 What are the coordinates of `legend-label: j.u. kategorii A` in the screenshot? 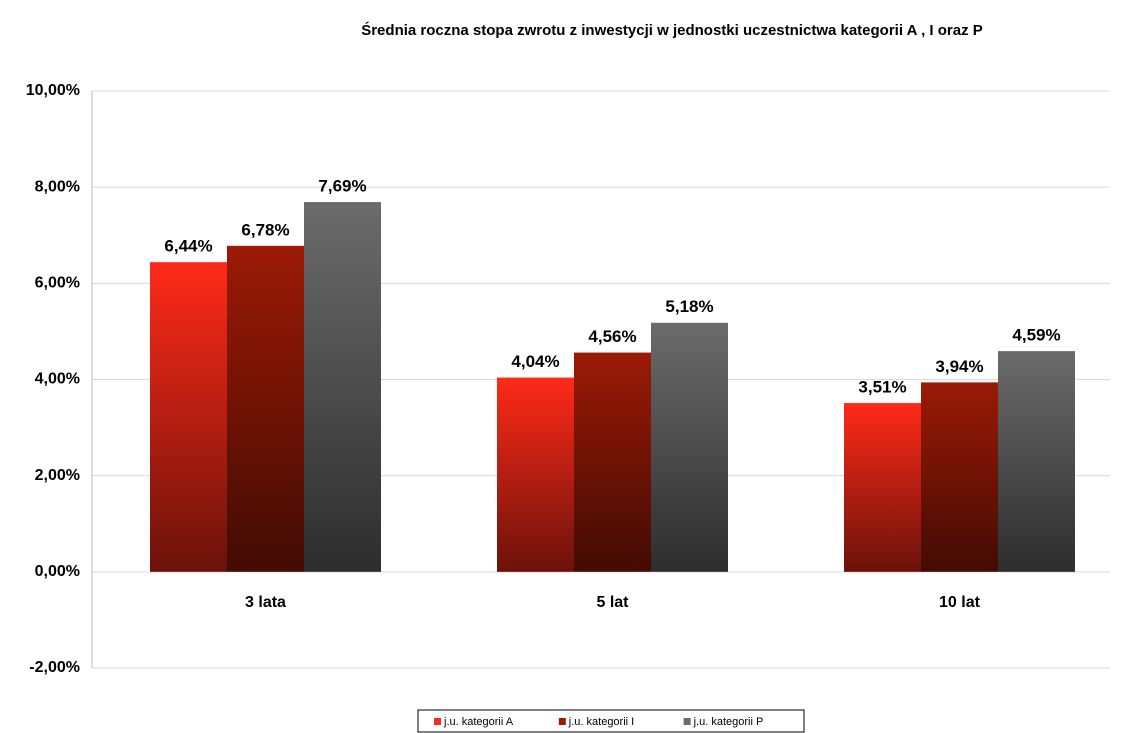 It's located at (478, 722).